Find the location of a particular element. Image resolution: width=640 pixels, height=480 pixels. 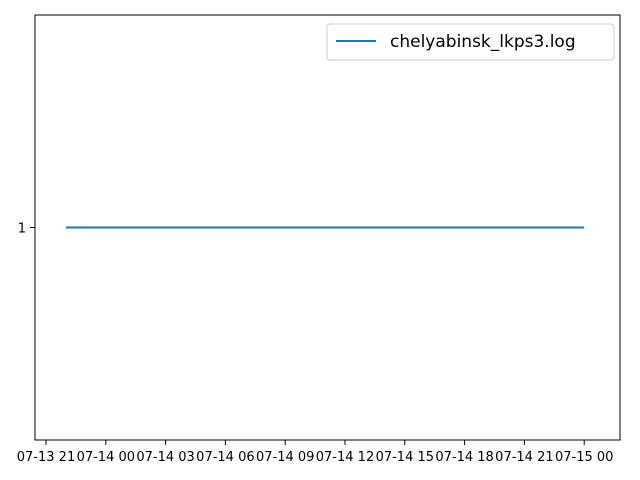

x-tick-label: 07-14 15 is located at coordinates (405, 457).